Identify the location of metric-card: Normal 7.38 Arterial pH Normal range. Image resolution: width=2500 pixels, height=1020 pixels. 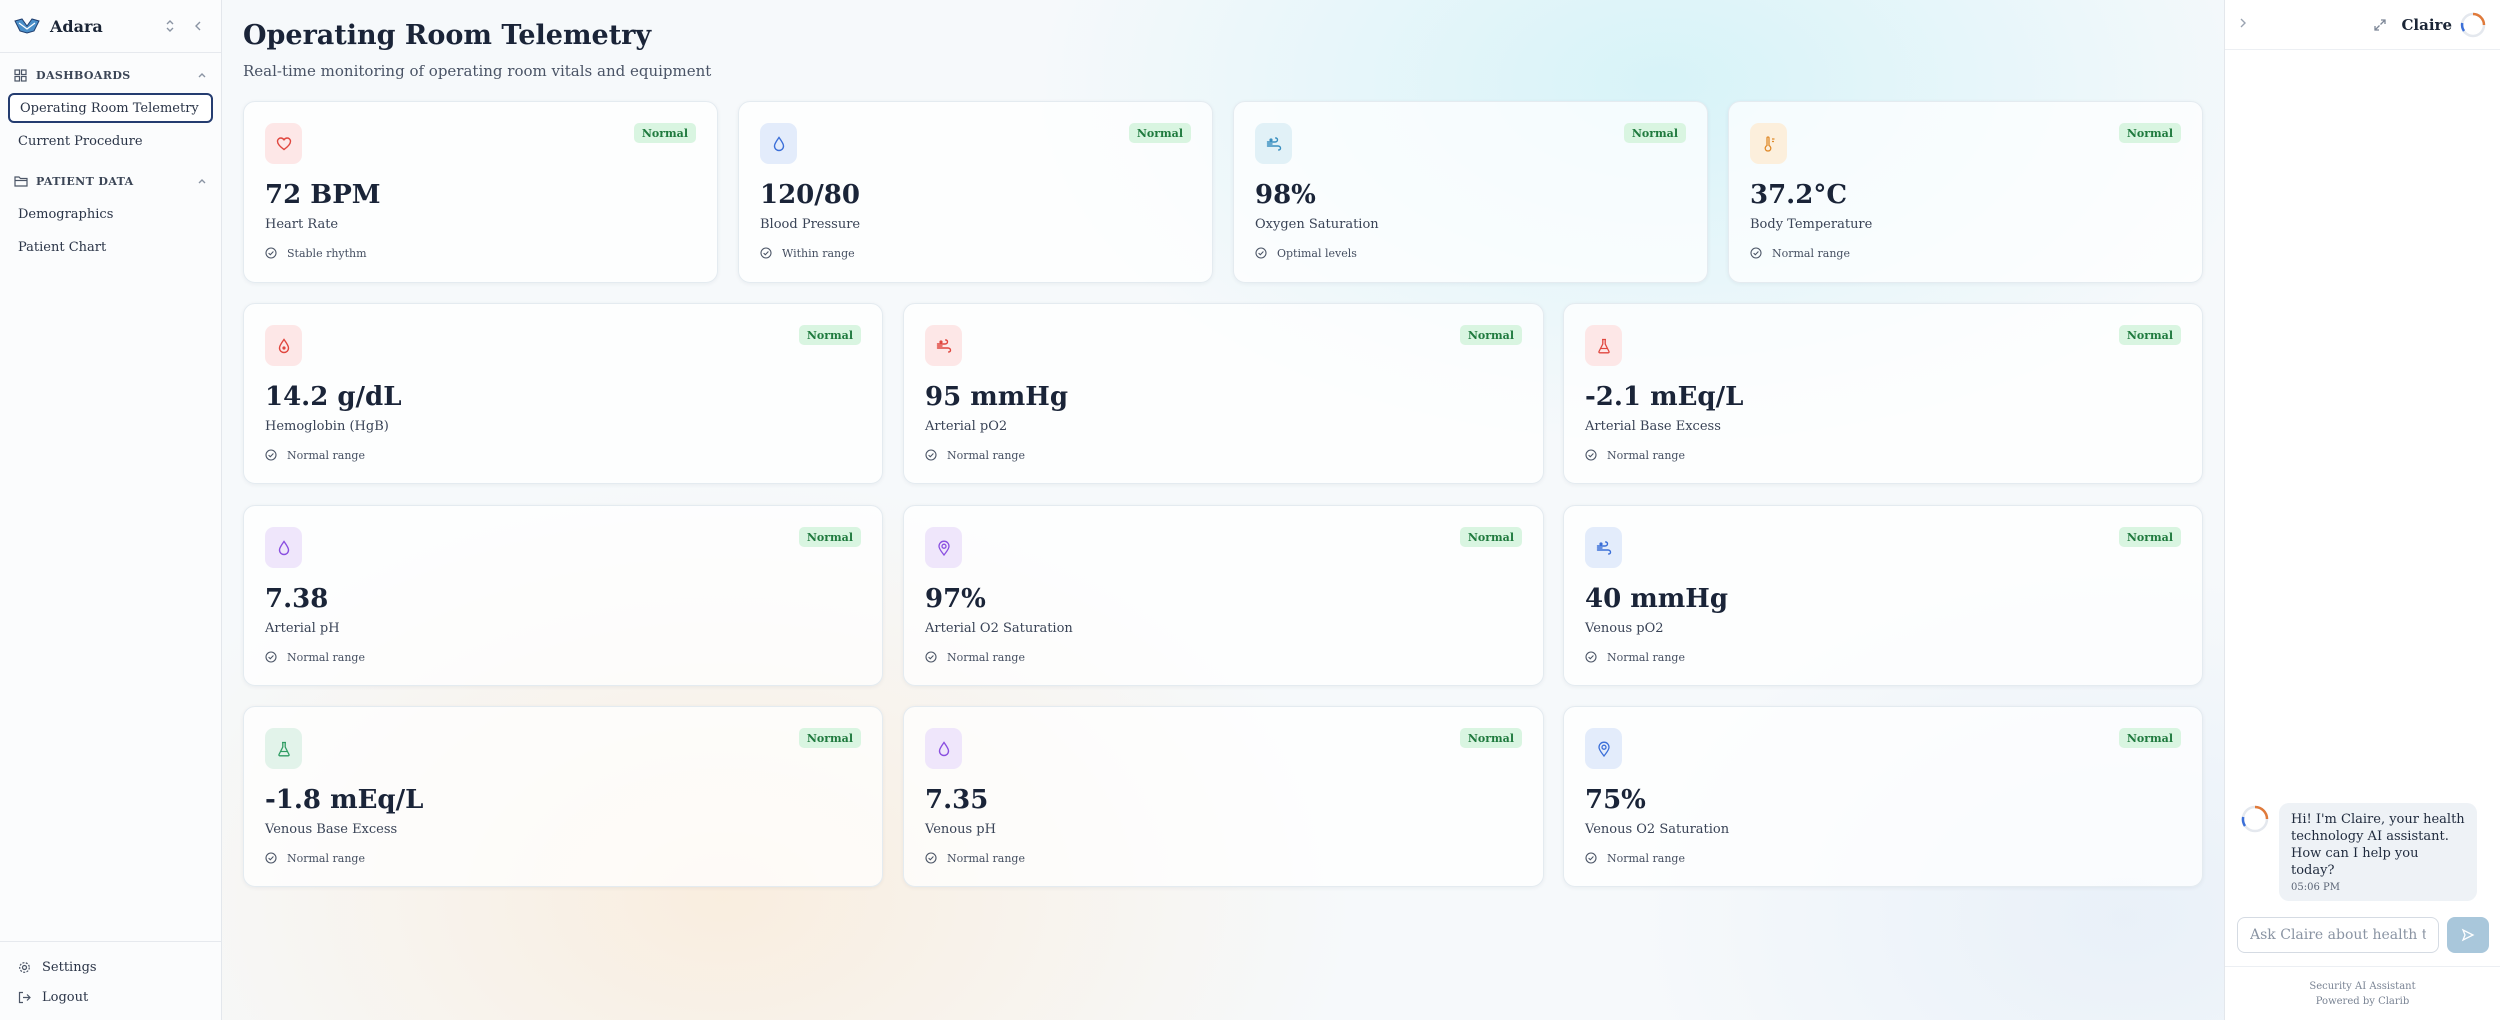
(563, 595).